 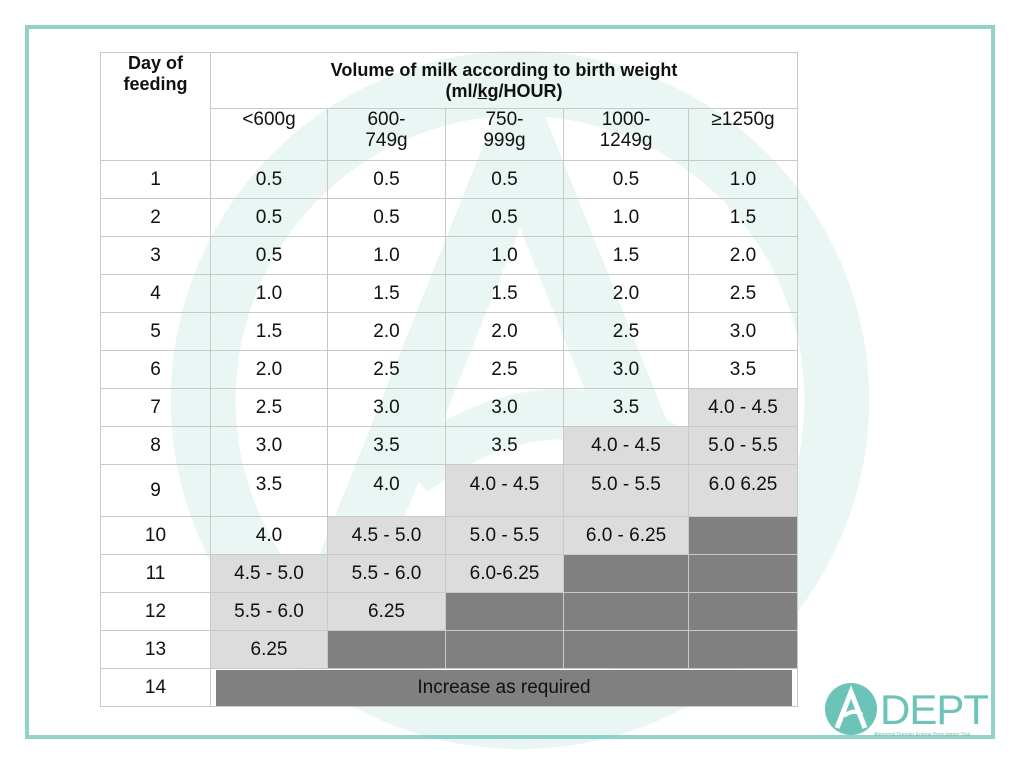 I want to click on day-number: 1, so click(x=155, y=179).